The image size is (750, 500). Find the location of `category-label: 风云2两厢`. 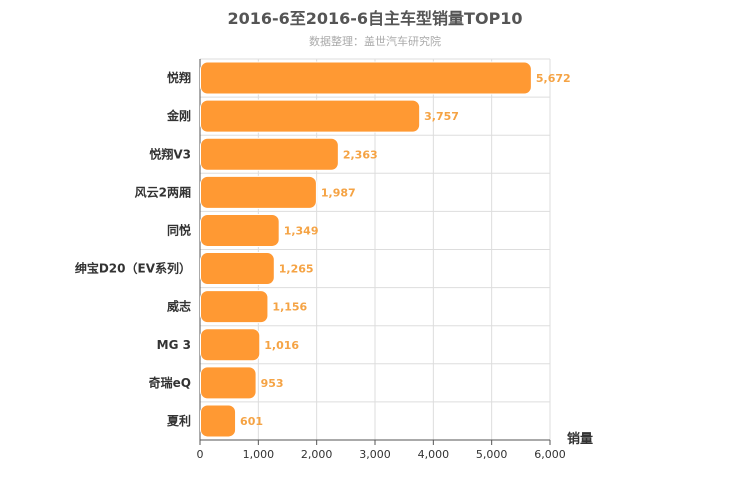

category-label: 风云2两厢 is located at coordinates (163, 192).